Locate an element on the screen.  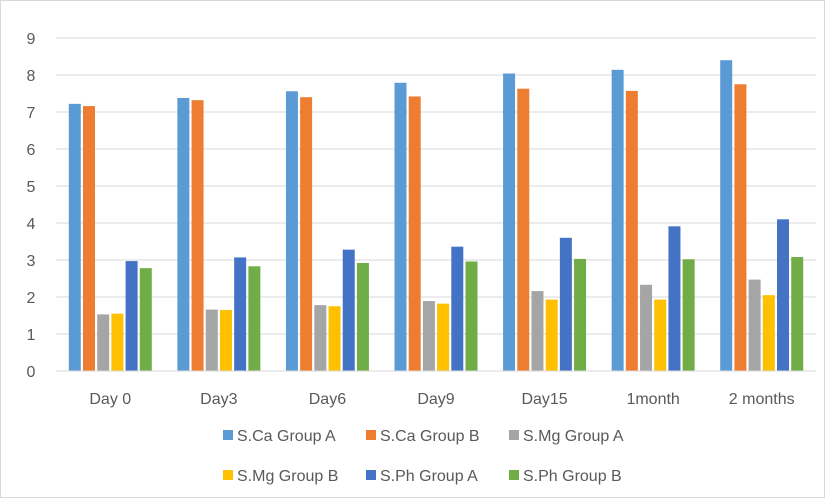
legend-label: S.Mg Group A is located at coordinates (573, 436).